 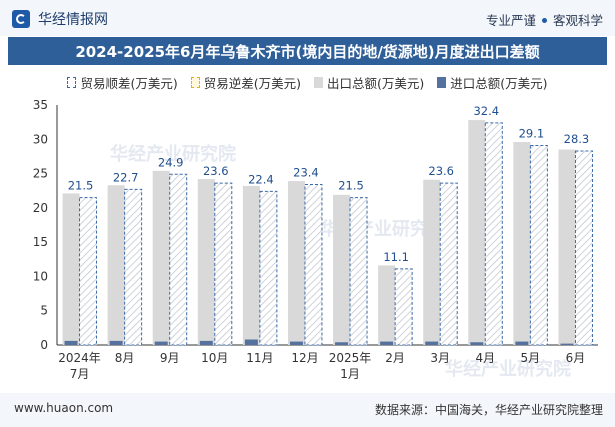 What do you see at coordinates (532, 133) in the screenshot?
I see `surplus-data-label: 29.1` at bounding box center [532, 133].